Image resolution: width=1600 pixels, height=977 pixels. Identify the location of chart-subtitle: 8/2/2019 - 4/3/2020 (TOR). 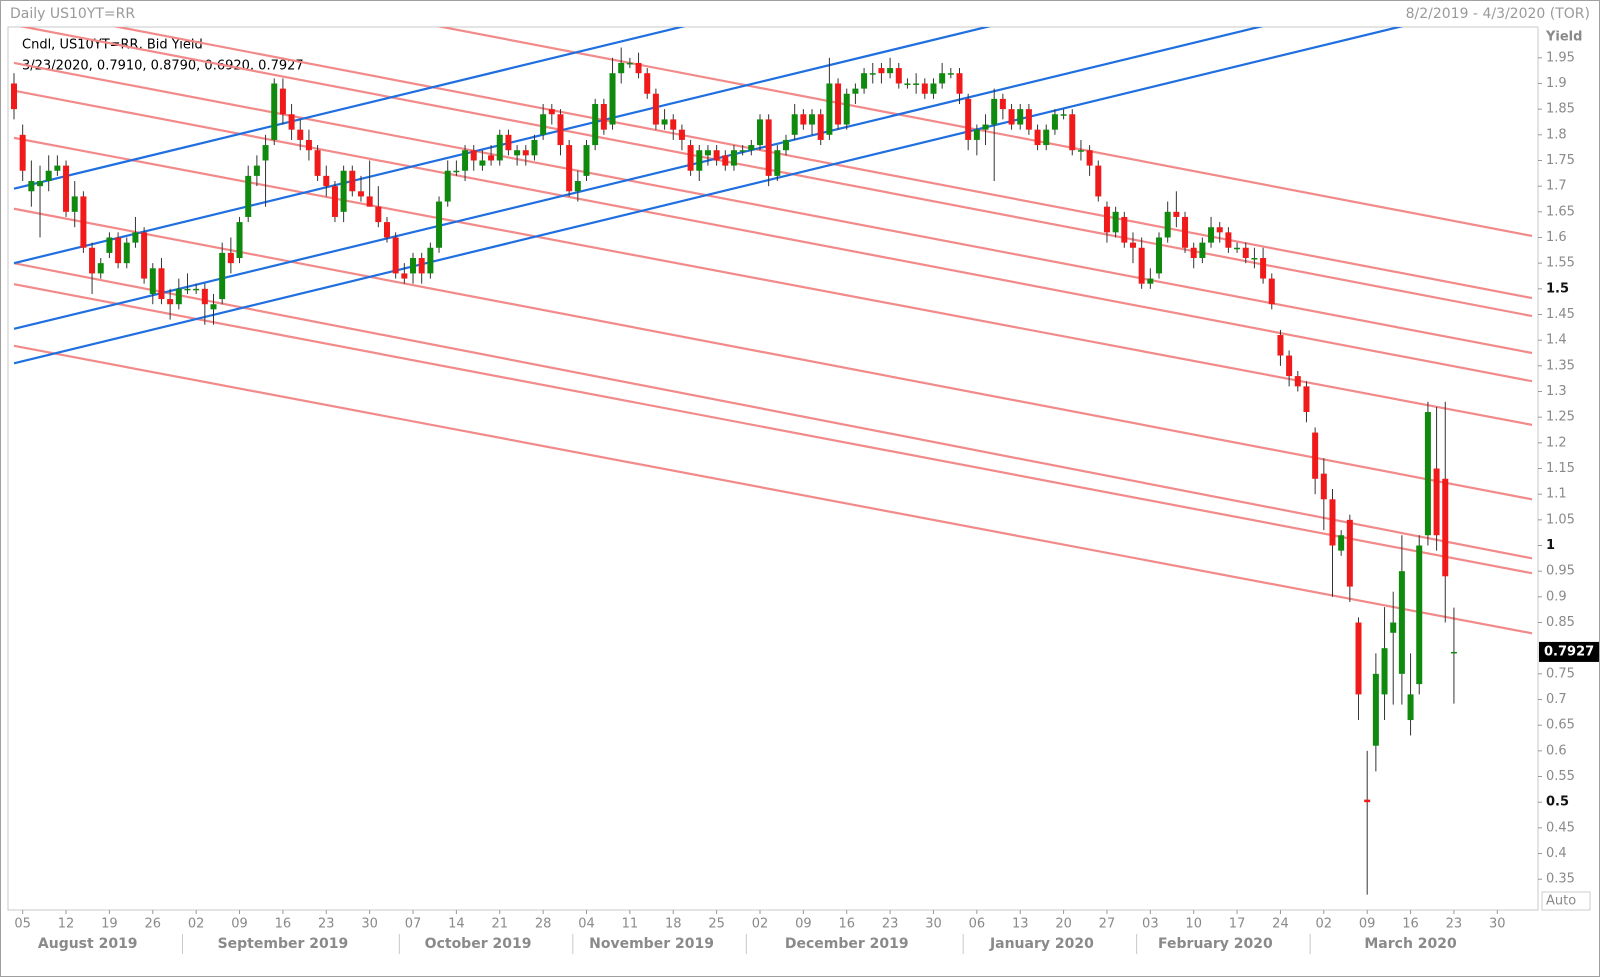
(1498, 14).